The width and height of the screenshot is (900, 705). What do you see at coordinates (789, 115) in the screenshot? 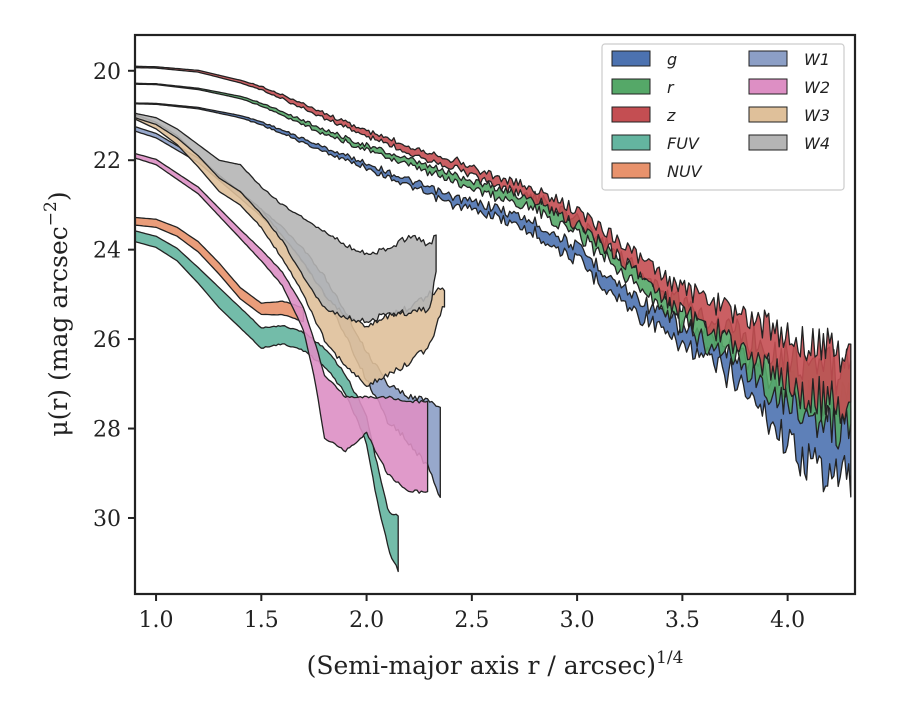
I see `legend-item-w3: W3` at bounding box center [789, 115].